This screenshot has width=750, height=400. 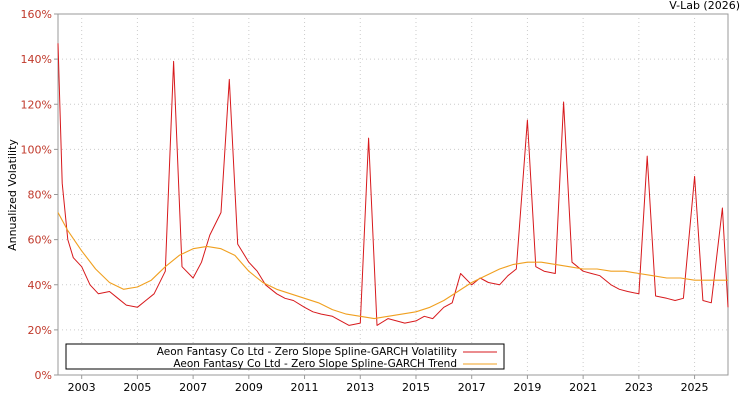 What do you see at coordinates (193, 387) in the screenshot?
I see `x-tick-label: 2007` at bounding box center [193, 387].